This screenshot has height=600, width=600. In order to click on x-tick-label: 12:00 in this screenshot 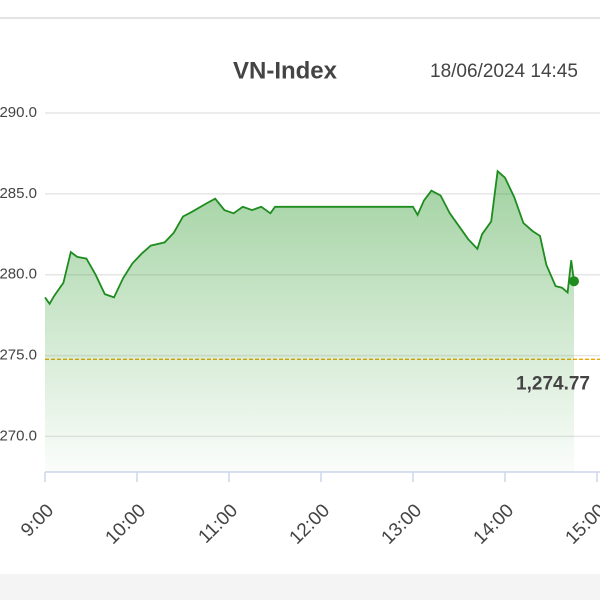, I will do `click(310, 524)`.